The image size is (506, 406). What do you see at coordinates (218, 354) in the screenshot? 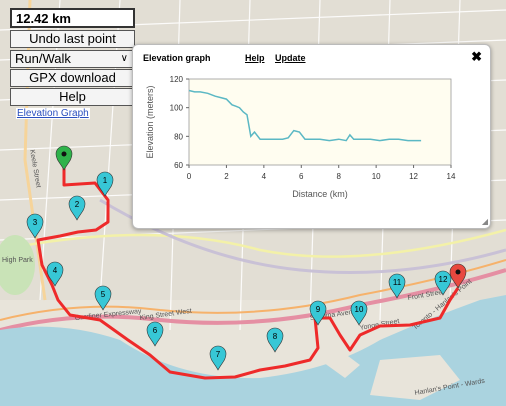
I see `pin-label: 7` at bounding box center [218, 354].